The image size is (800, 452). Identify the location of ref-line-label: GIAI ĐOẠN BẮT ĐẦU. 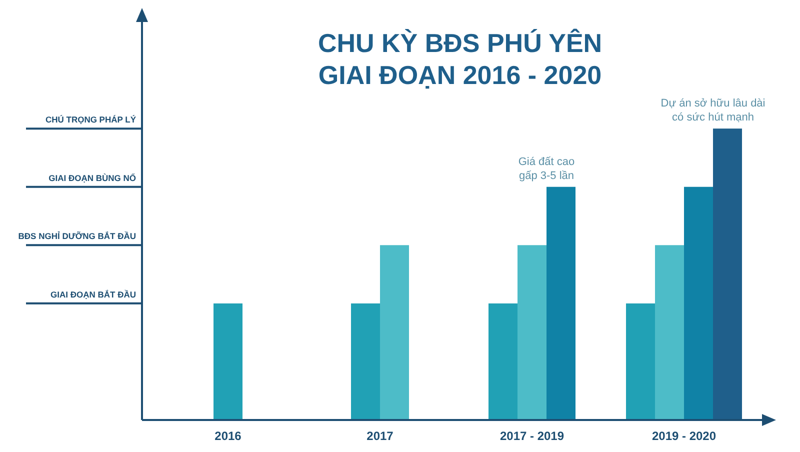
(93, 294).